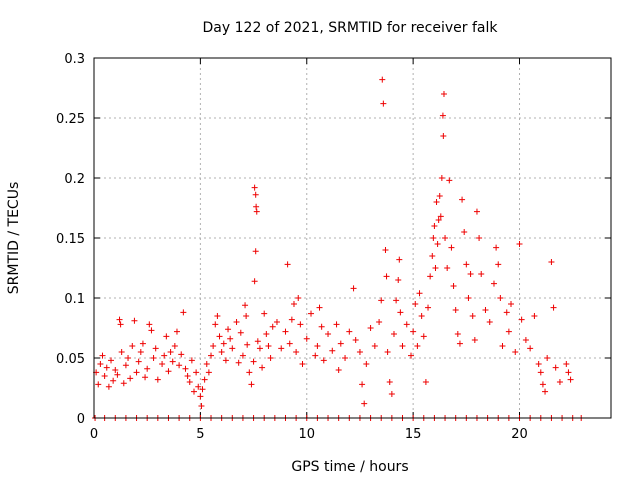 This screenshot has width=640, height=480. What do you see at coordinates (349, 467) in the screenshot?
I see `x-axis-label: GPS time / hours` at bounding box center [349, 467].